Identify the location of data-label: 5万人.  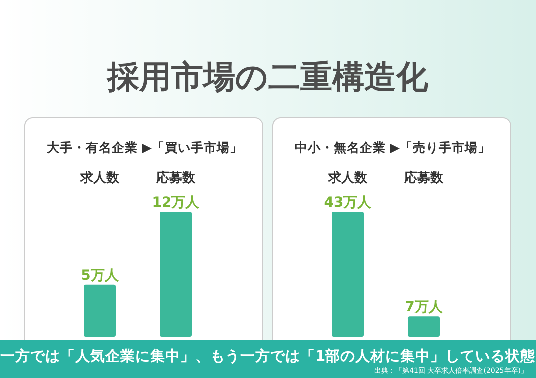
(100, 276).